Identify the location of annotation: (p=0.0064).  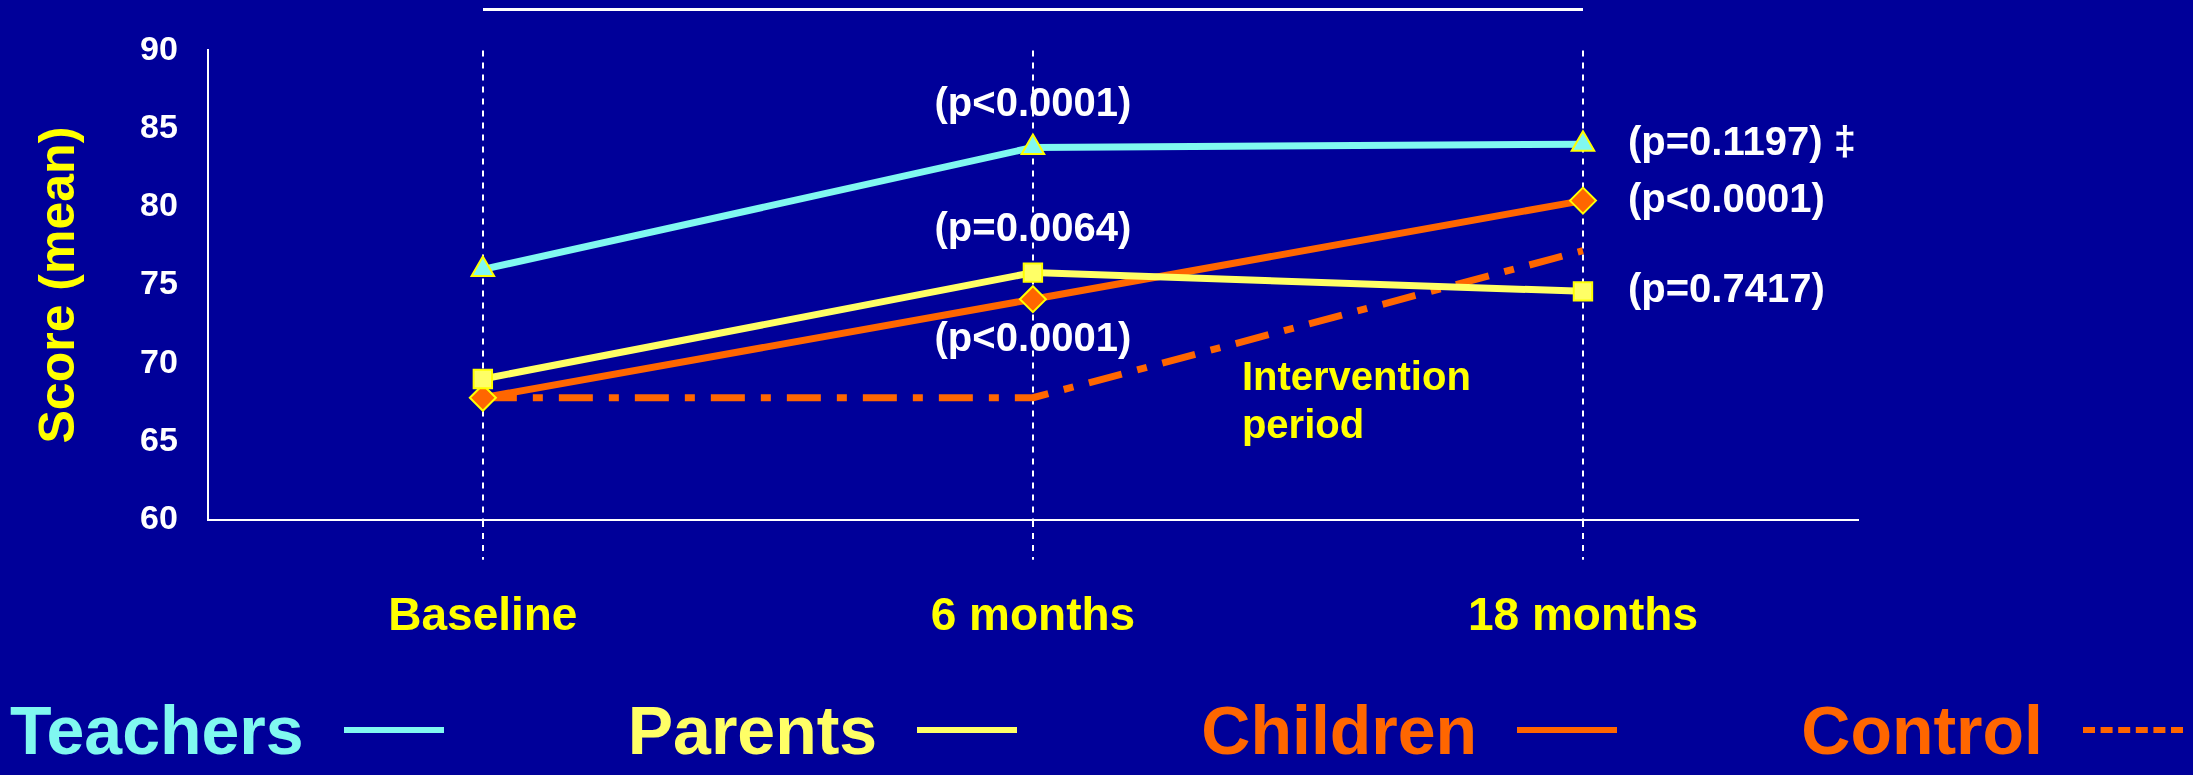
(1033, 227).